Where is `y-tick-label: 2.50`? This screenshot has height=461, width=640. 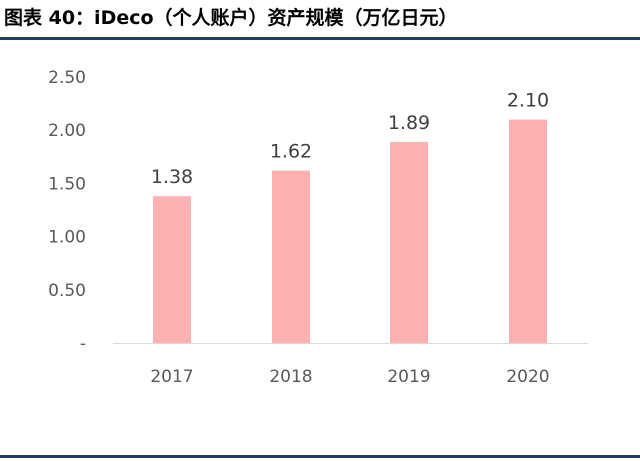
y-tick-label: 2.50 is located at coordinates (67, 78).